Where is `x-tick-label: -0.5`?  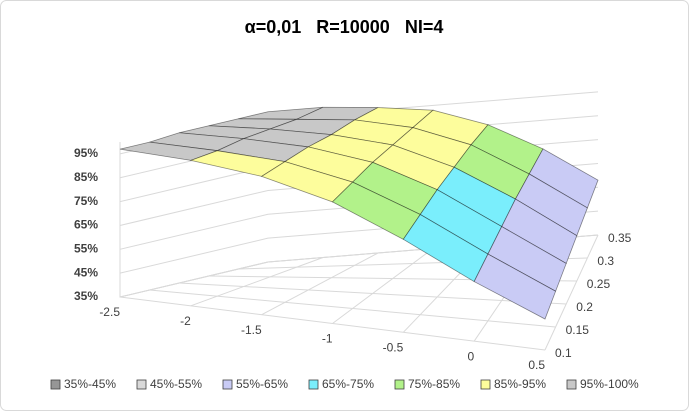 x-tick-label: -0.5 is located at coordinates (393, 348).